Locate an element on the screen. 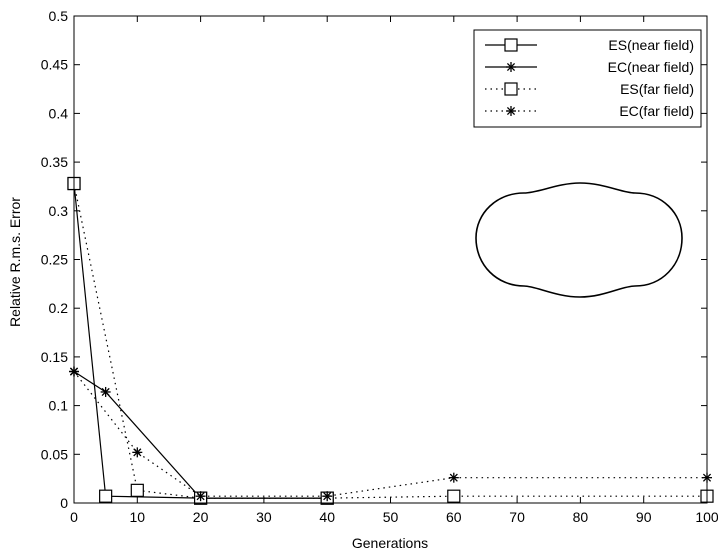  y-tick-label: 0.1 is located at coordinates (59, 406).